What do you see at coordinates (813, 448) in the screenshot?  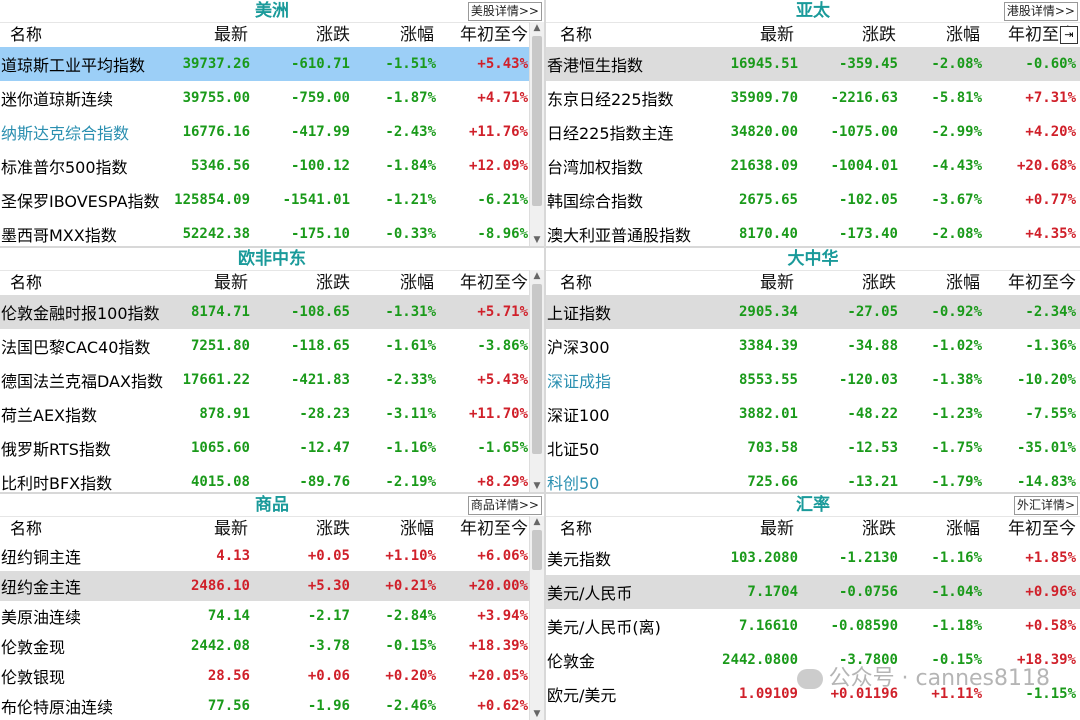 I see `table-row: 北证50 703.58 -12.53 -1.75% -35.01%` at bounding box center [813, 448].